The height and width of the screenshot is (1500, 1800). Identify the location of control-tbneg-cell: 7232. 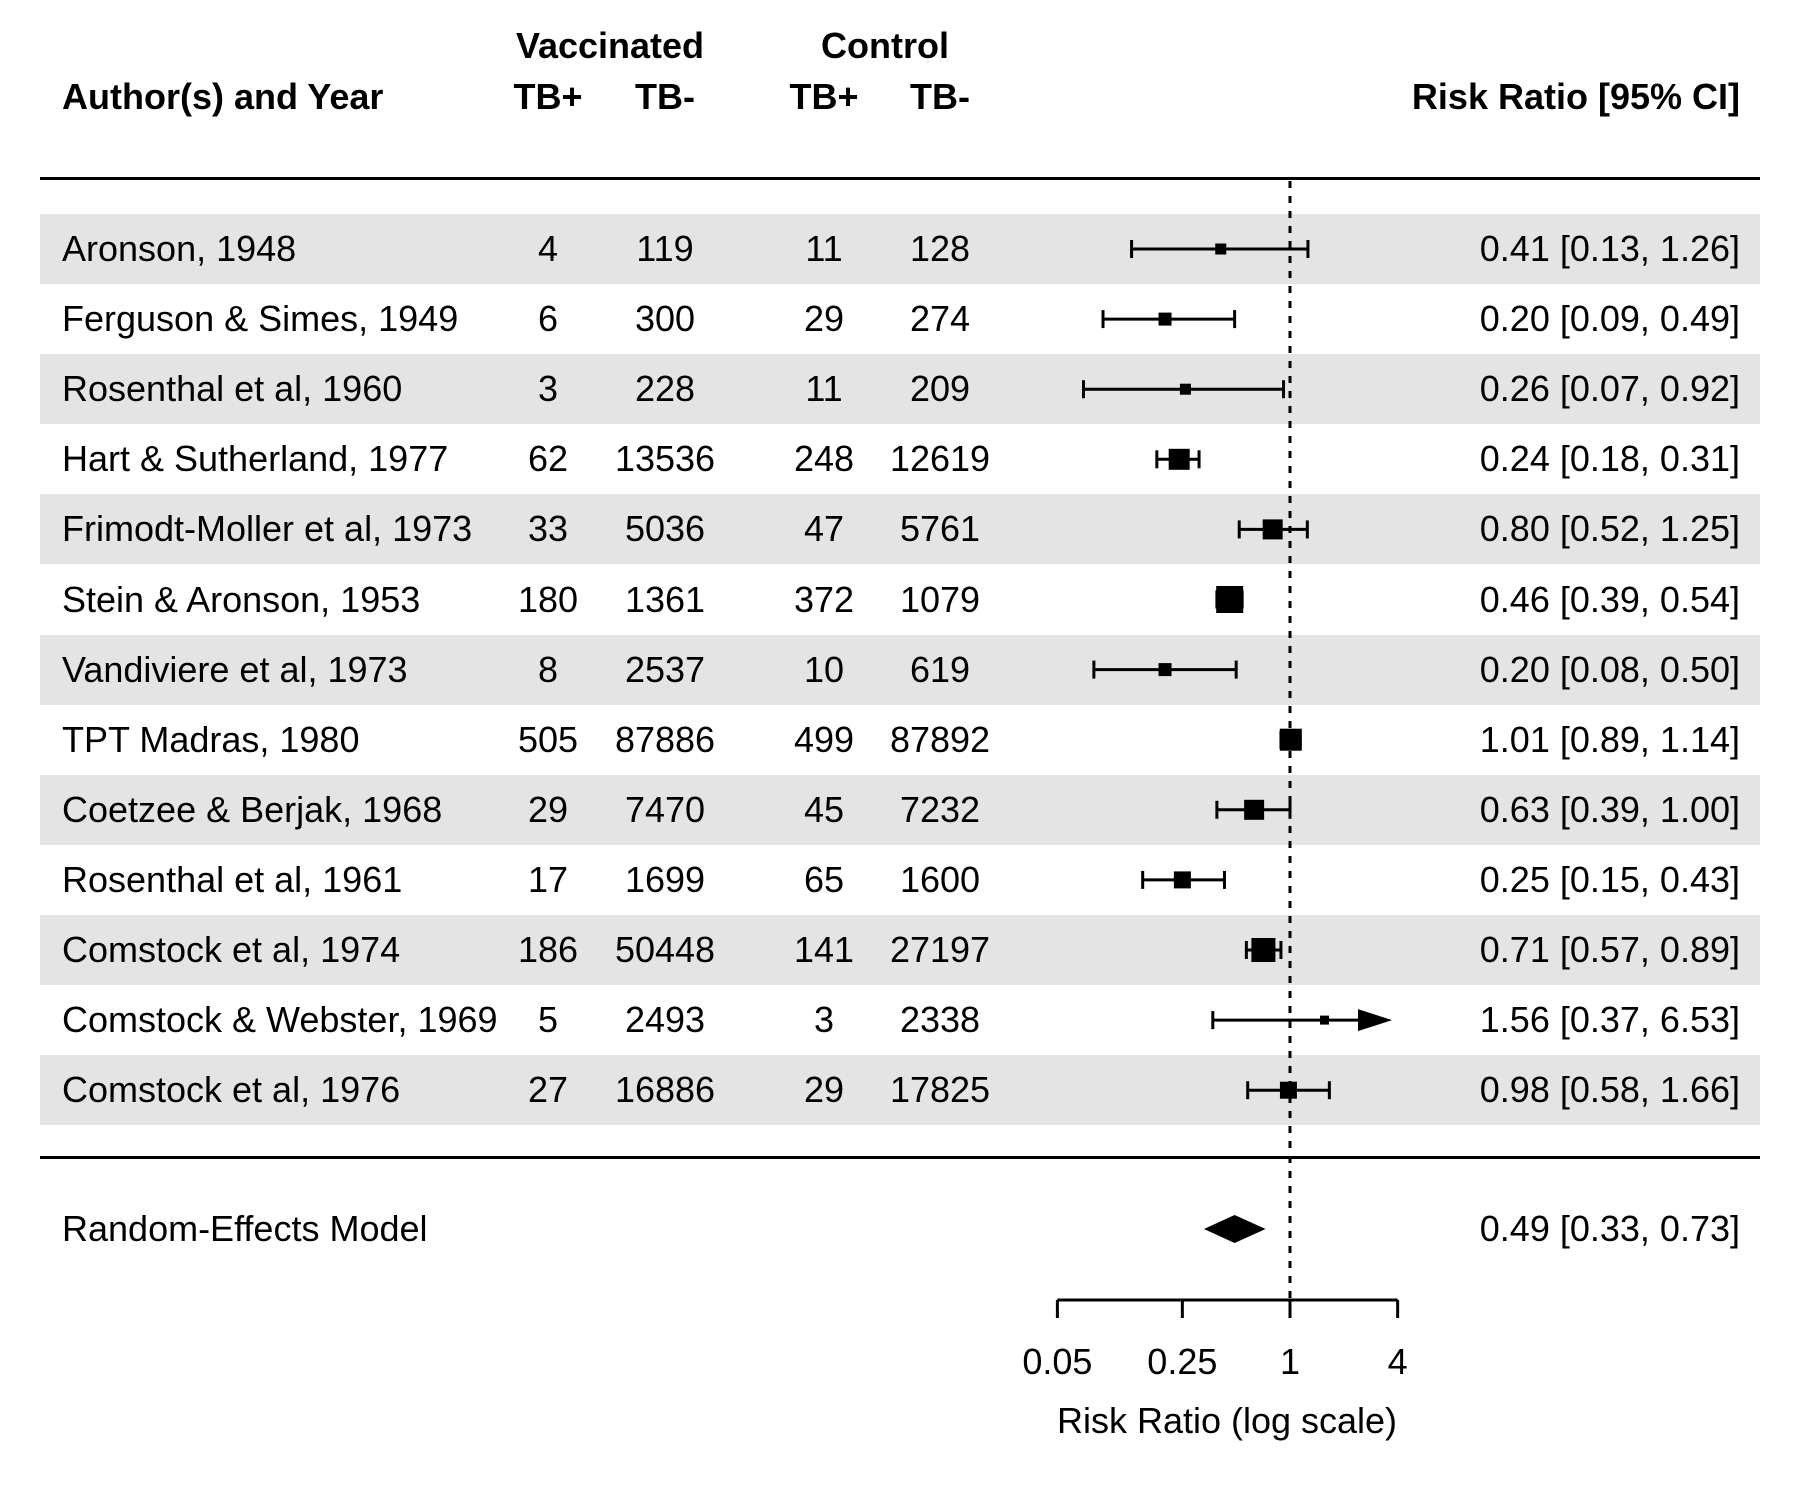
(940, 809).